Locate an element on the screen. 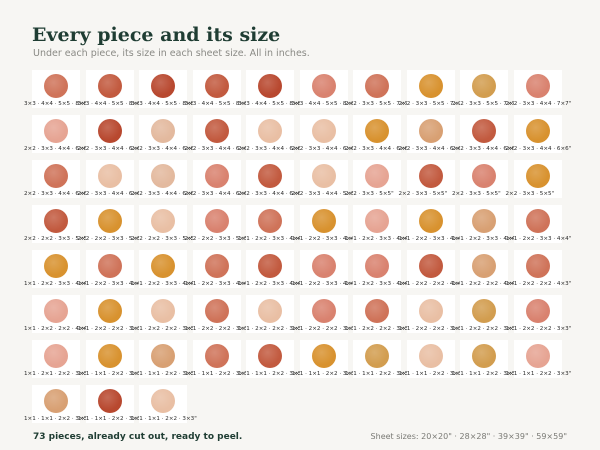 This screenshot has height=450, width=600. piece-size-caption: 1×1 · 2×2 · 2×2 · 4×4" is located at coordinates (485, 284).